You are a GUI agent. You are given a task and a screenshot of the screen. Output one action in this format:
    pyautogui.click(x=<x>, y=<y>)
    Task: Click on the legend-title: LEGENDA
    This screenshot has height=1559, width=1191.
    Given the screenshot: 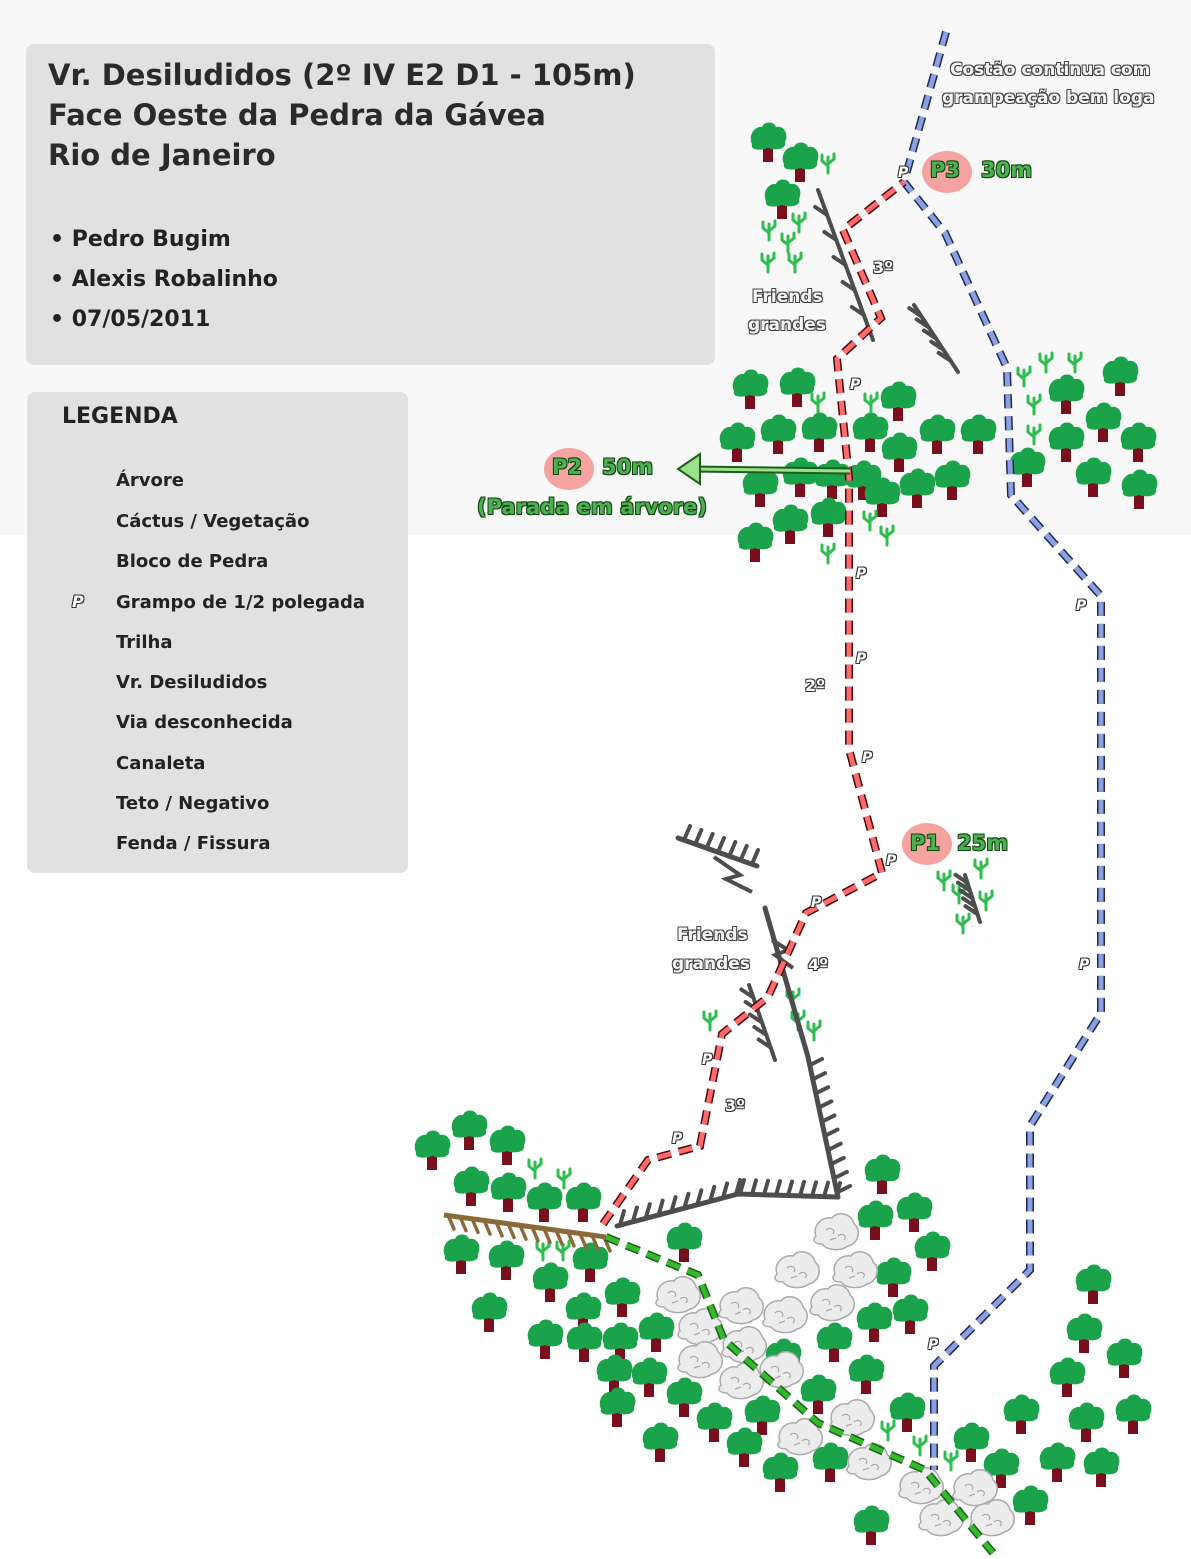 What is the action you would take?
    pyautogui.click(x=120, y=416)
    